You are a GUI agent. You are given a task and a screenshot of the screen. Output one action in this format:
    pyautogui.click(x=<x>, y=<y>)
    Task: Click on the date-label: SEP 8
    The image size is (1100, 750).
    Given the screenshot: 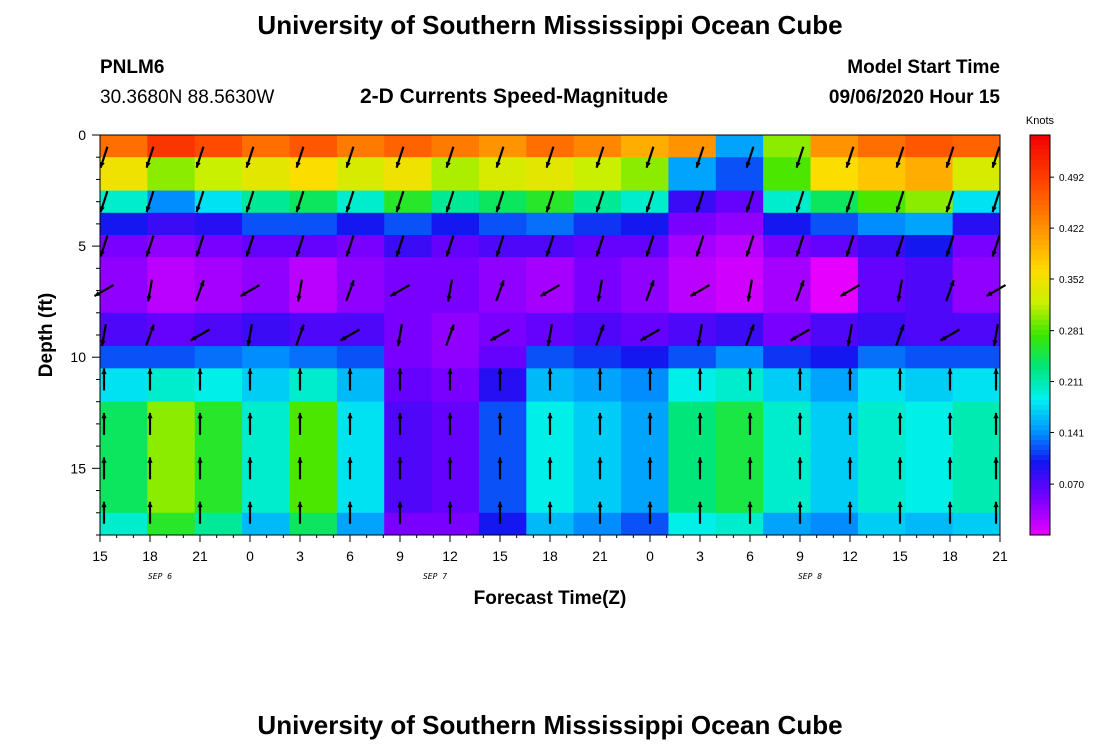 What is the action you would take?
    pyautogui.click(x=810, y=576)
    